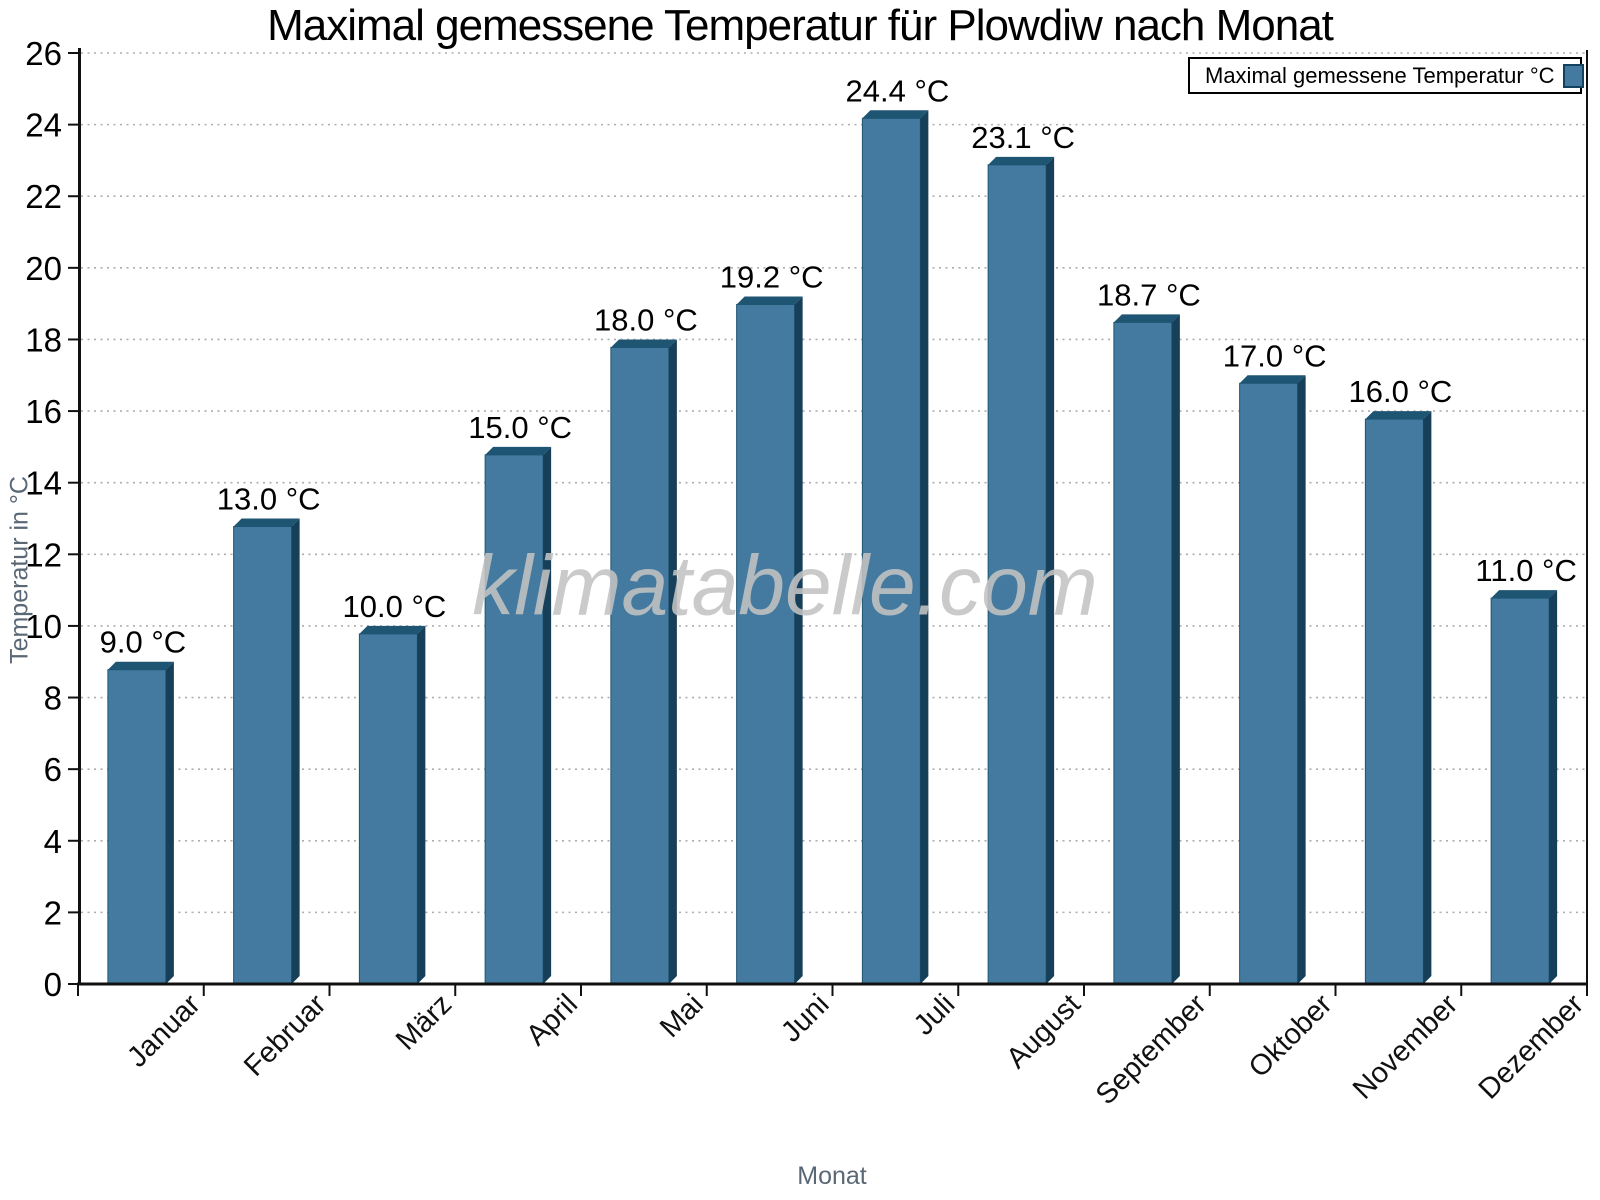 The width and height of the screenshot is (1600, 1200). Describe the element at coordinates (143, 642) in the screenshot. I see `bar-value-label: 9.0 °C` at that location.